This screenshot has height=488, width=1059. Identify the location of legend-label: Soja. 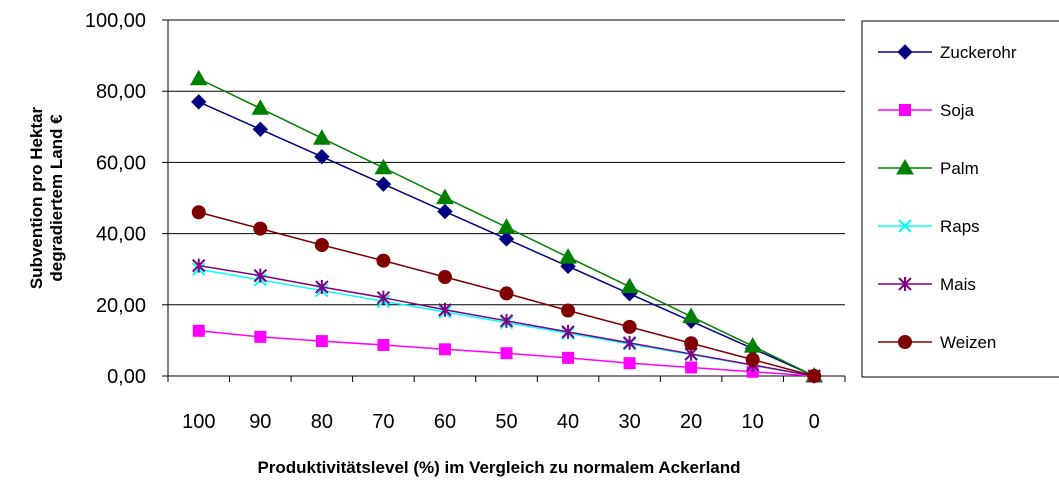
(957, 110).